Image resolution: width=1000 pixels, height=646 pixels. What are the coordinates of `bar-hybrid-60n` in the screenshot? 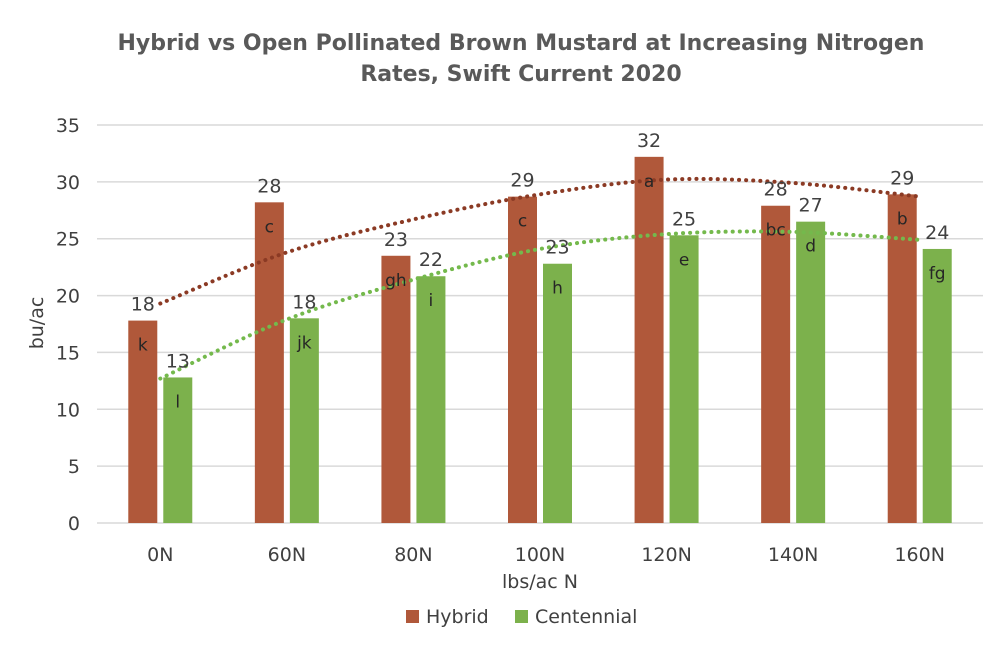 It's located at (269, 362).